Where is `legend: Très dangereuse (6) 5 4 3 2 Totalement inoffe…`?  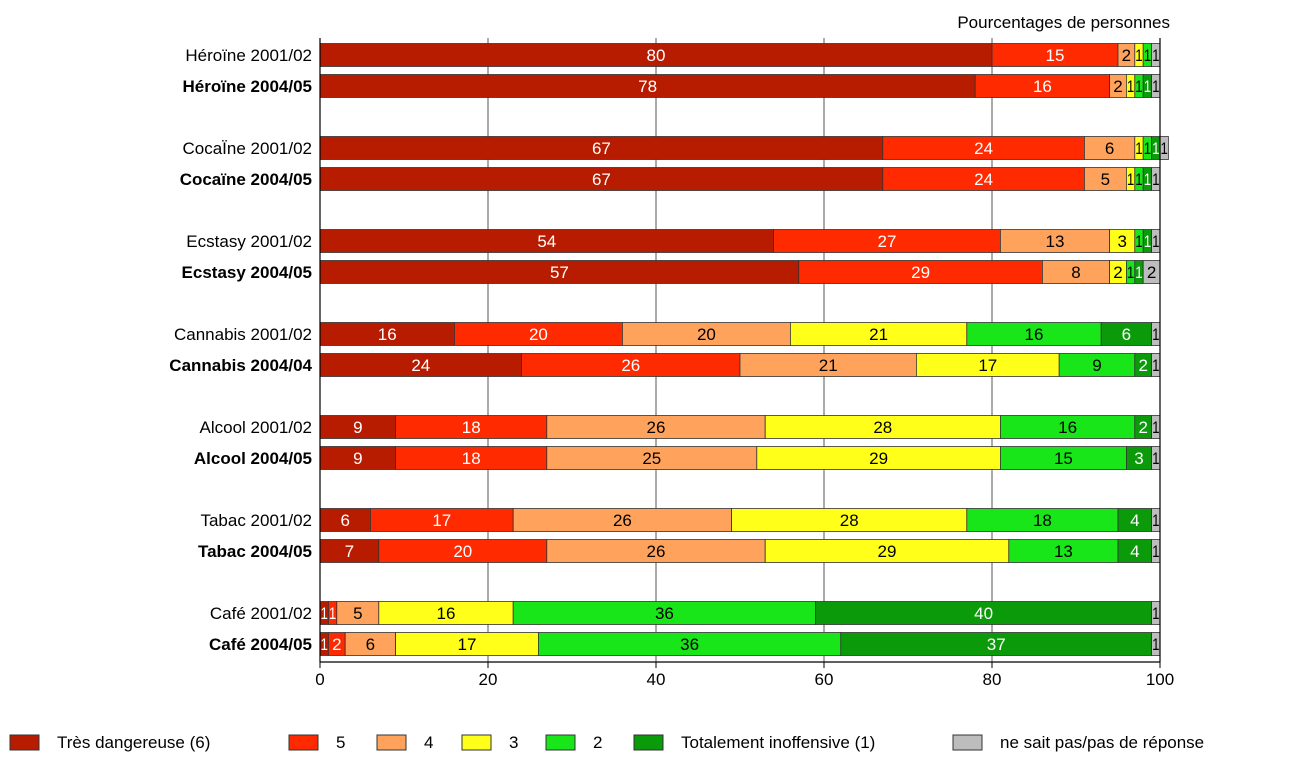
legend: Très dangereuse (6) 5 4 3 2 Totalement inoffe… is located at coordinates (606, 742).